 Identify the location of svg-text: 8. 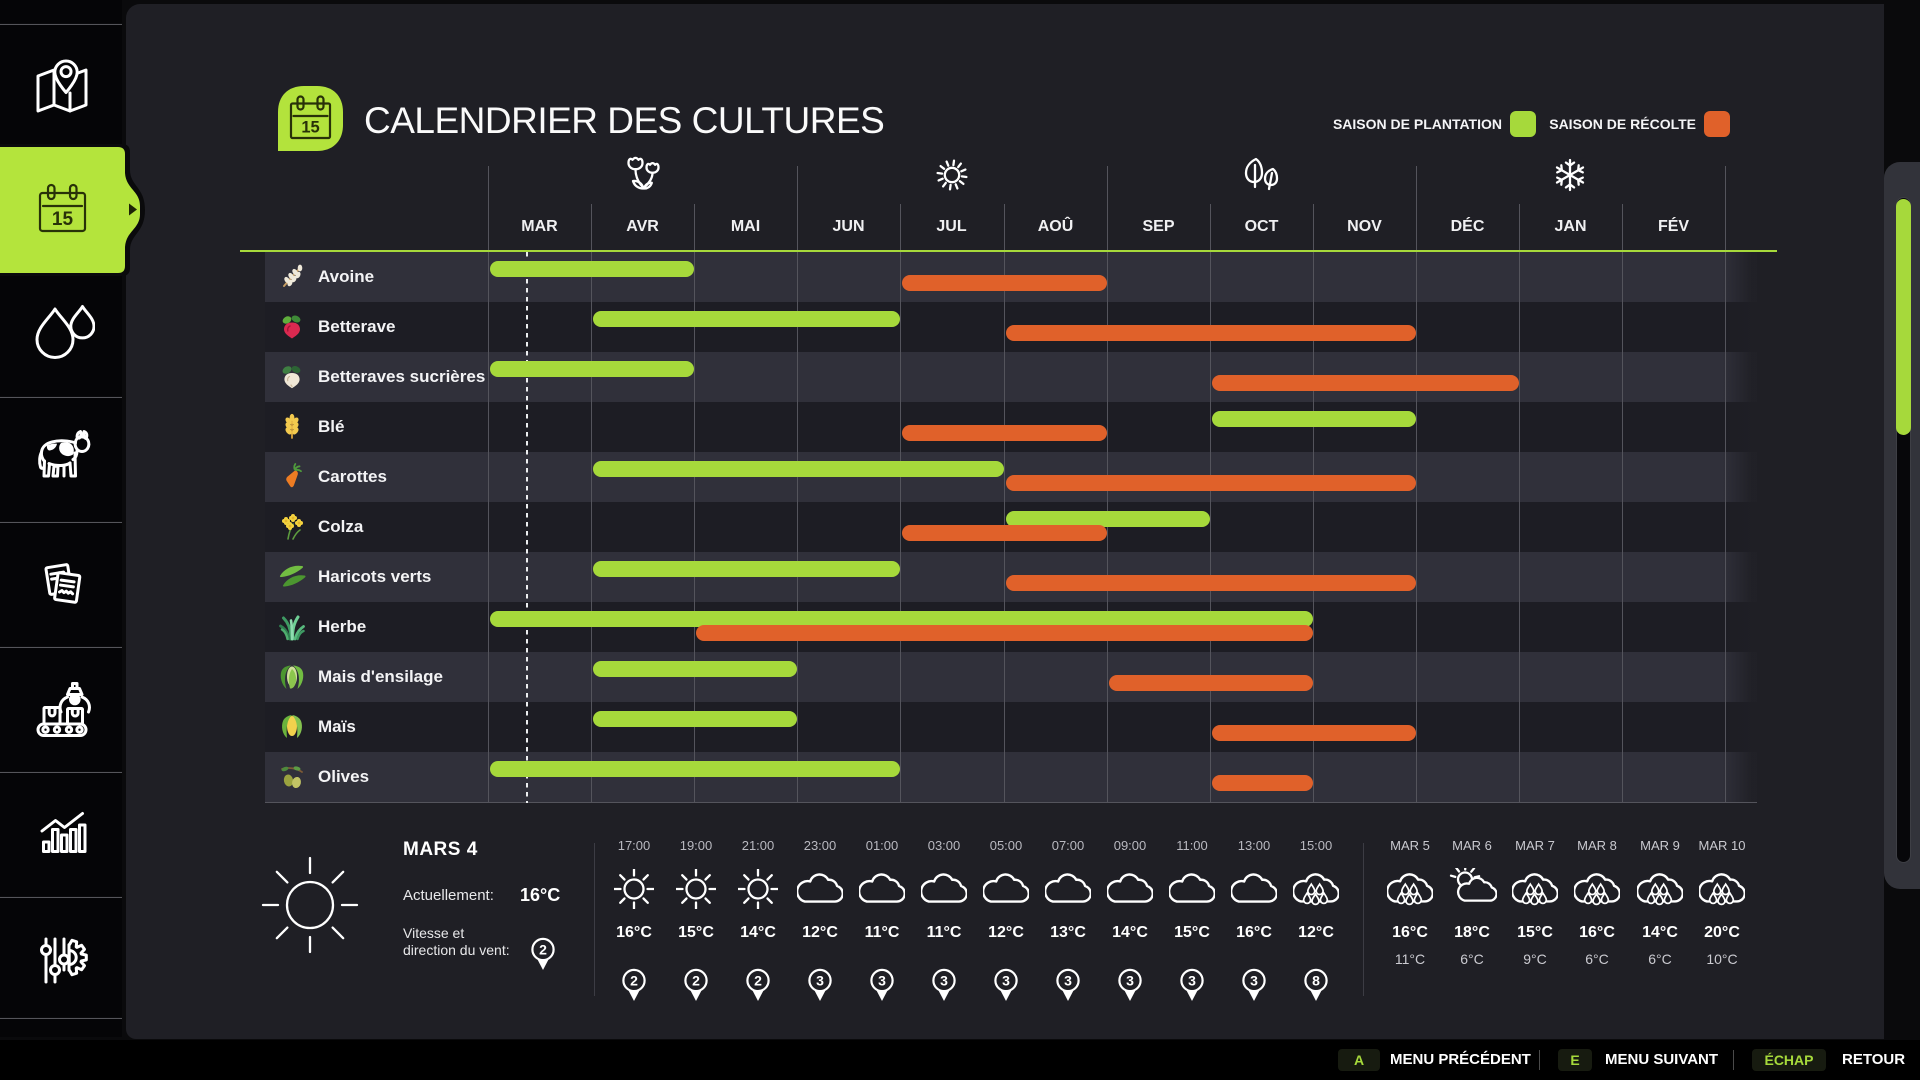
(1316, 981).